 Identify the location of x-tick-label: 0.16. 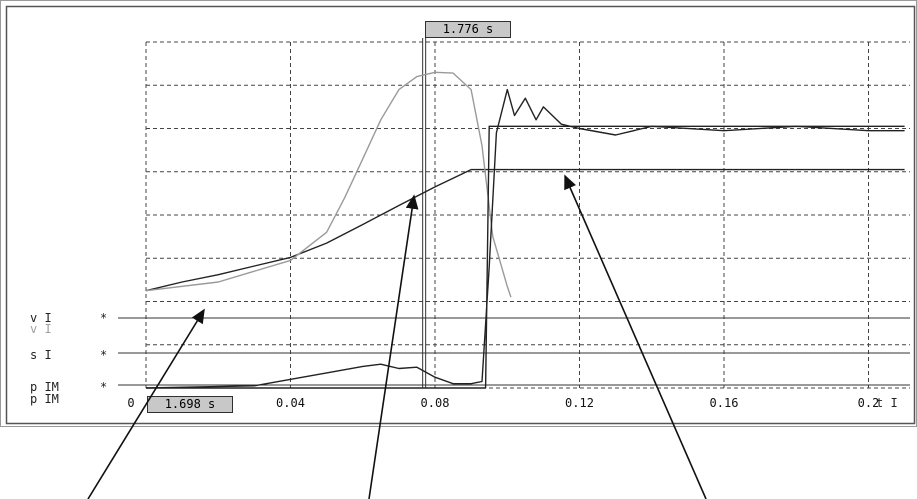
(724, 403).